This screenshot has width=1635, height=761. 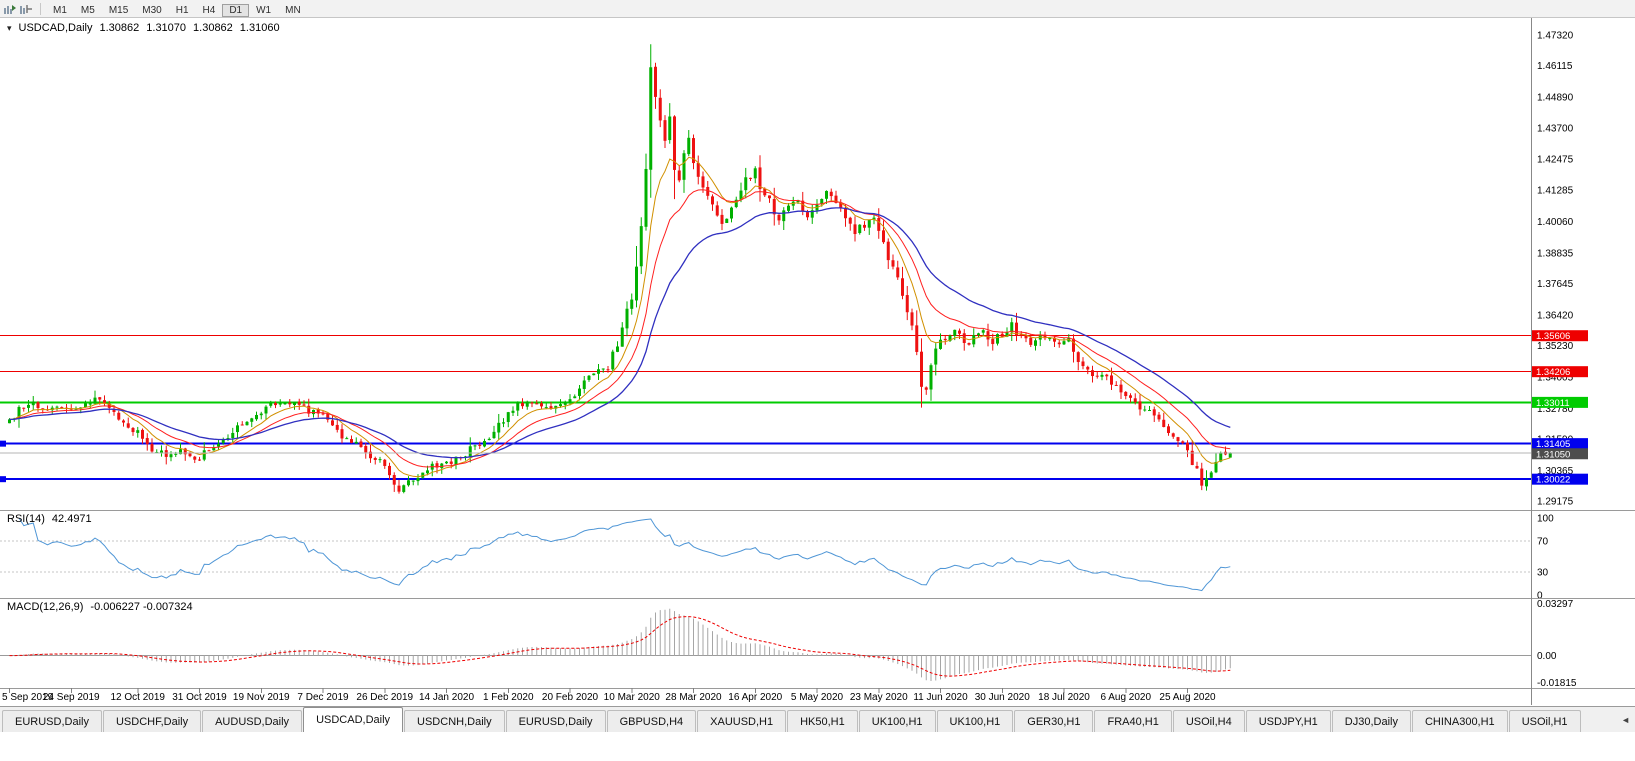 What do you see at coordinates (651, 721) in the screenshot?
I see `chart-tab-6-gbpusd-h4: GBPUSD,H4` at bounding box center [651, 721].